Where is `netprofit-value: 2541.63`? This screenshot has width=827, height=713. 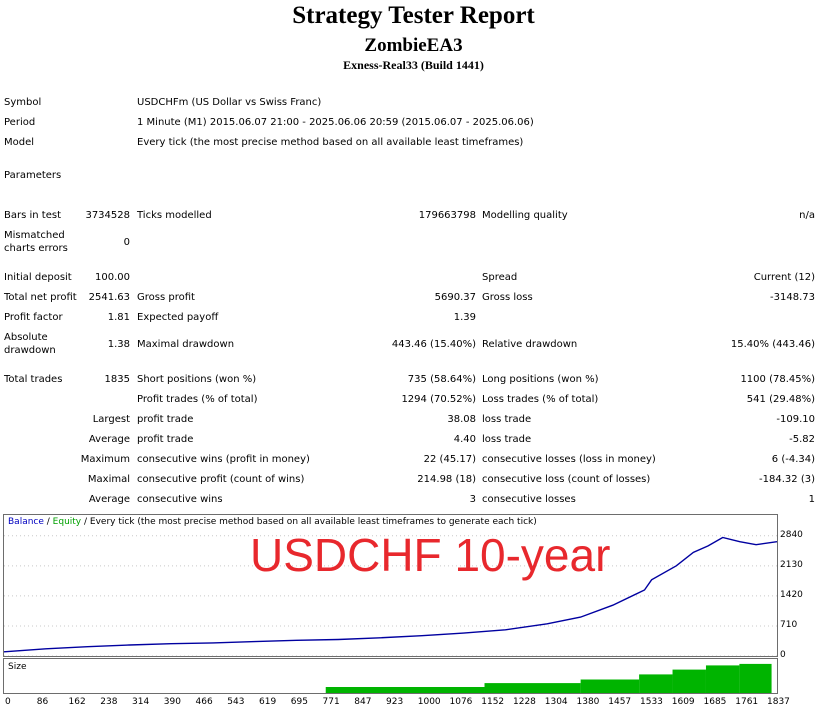
netprofit-value: 2541.63 is located at coordinates (109, 297).